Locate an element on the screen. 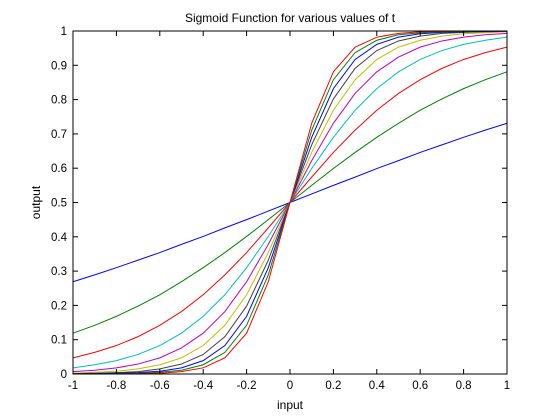 The width and height of the screenshot is (560, 420). y-tick-label: 0.7 is located at coordinates (59, 135).